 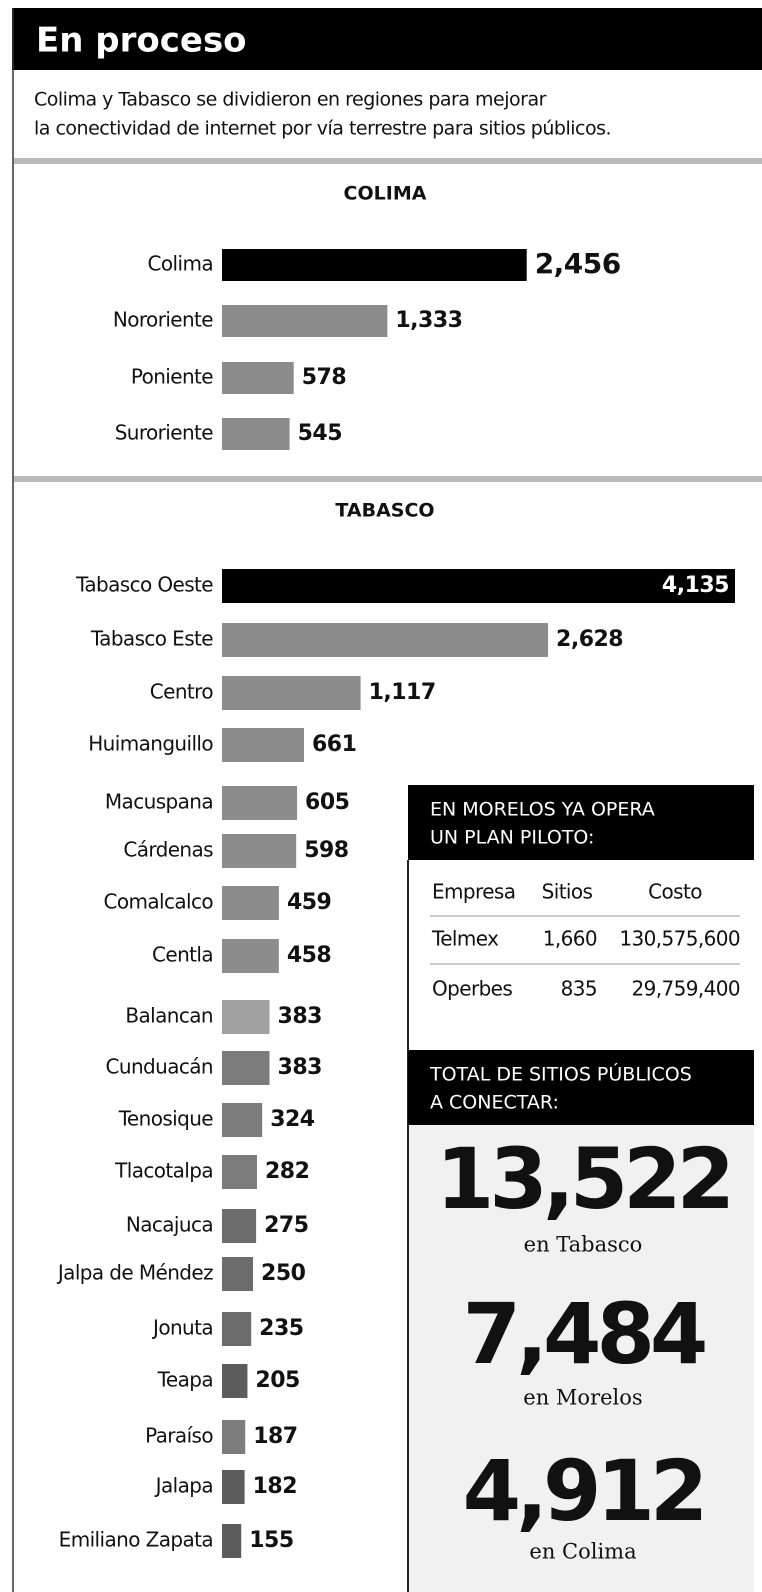 What do you see at coordinates (387, 39) in the screenshot?
I see `header-bar` at bounding box center [387, 39].